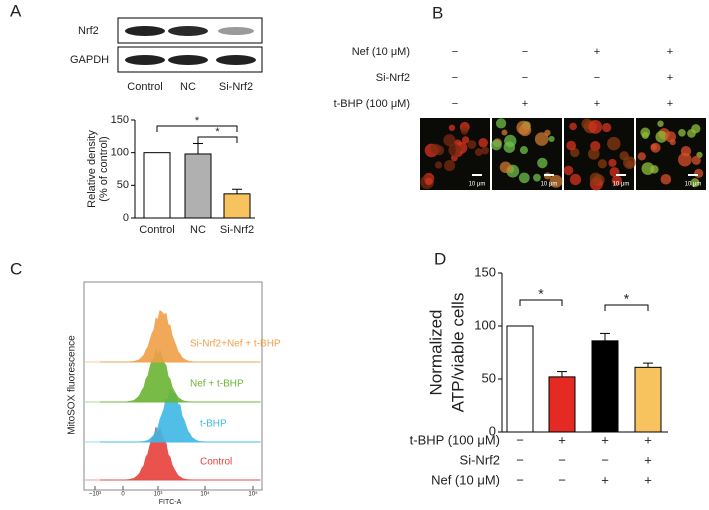  Describe the element at coordinates (89, 60) in the screenshot. I see `blot-row-label: GAPDH` at that location.